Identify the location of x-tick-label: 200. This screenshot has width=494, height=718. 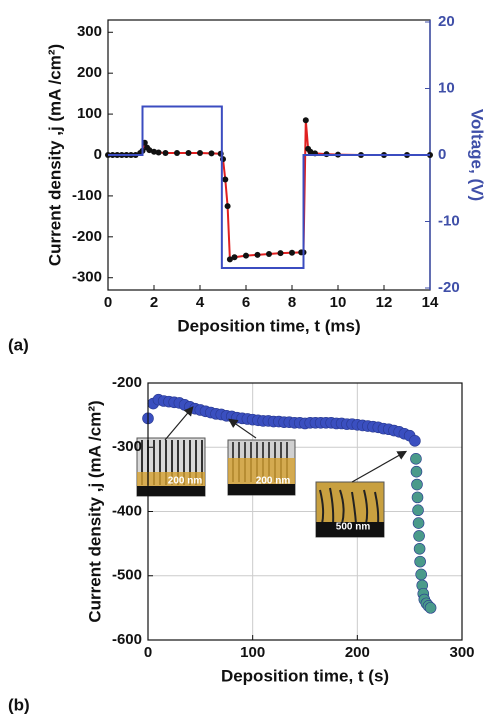
(357, 652).